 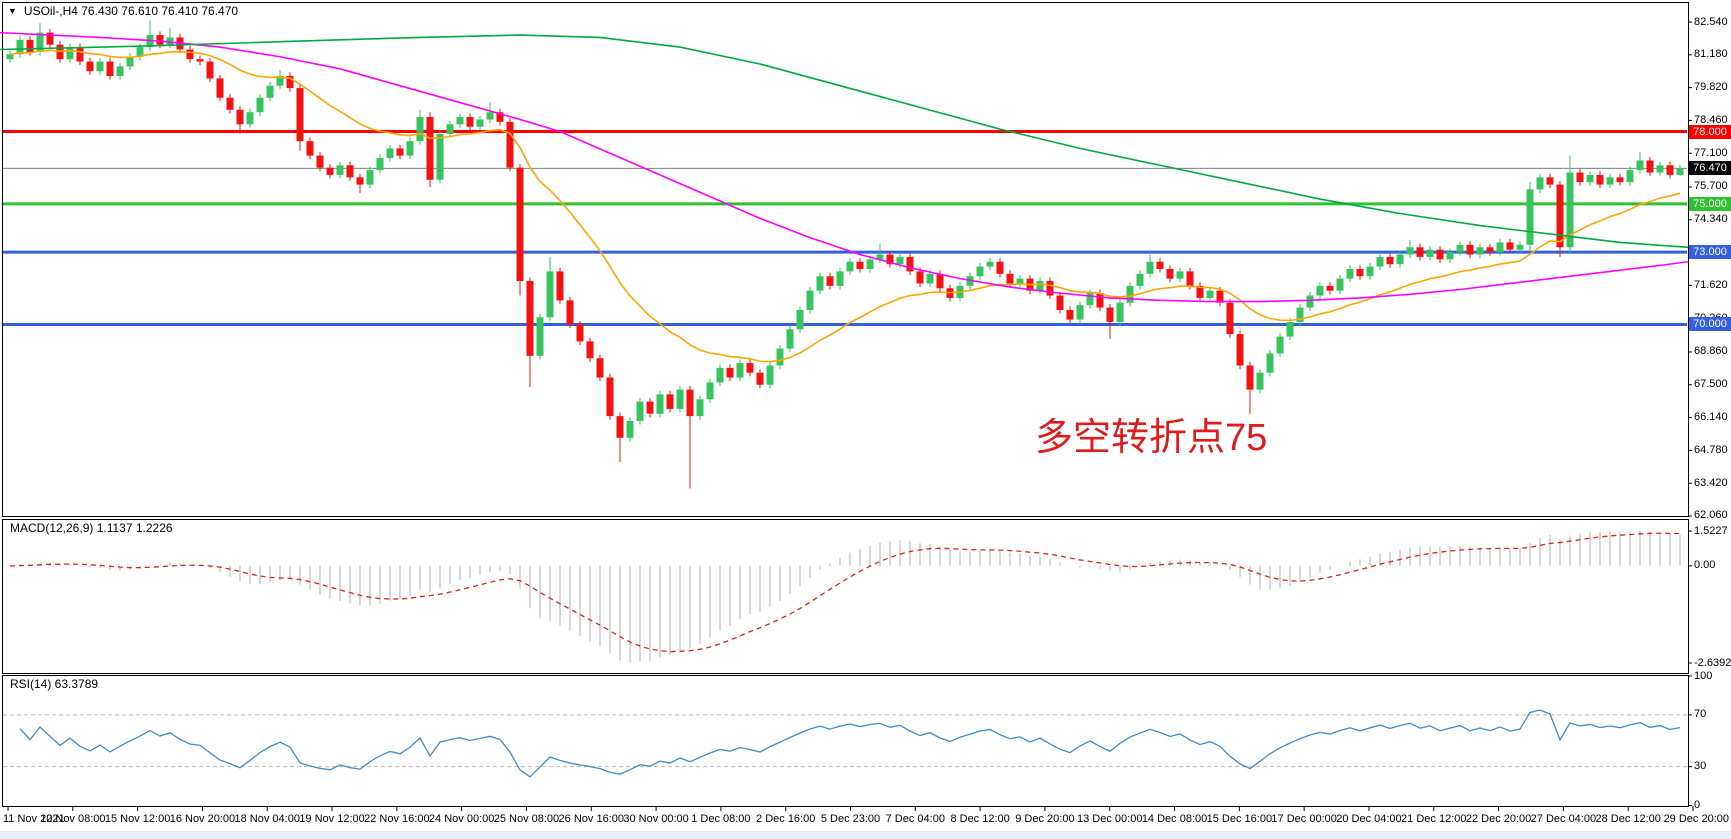 I want to click on chart-header: ▼ USOil-,H4 76.430 76.610 76.410 76.470, so click(x=123, y=11).